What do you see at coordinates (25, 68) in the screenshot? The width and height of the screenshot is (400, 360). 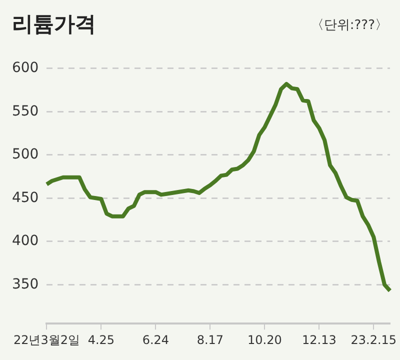 I see `y-tick-label: 600` at bounding box center [25, 68].